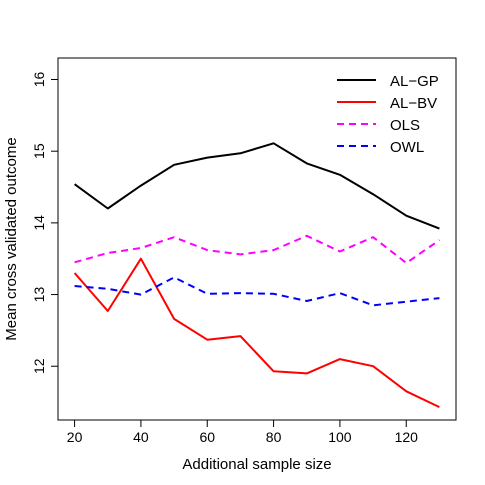 This screenshot has height=485, width=485. Describe the element at coordinates (257, 291) in the screenshot. I see `series-line-owl` at that location.